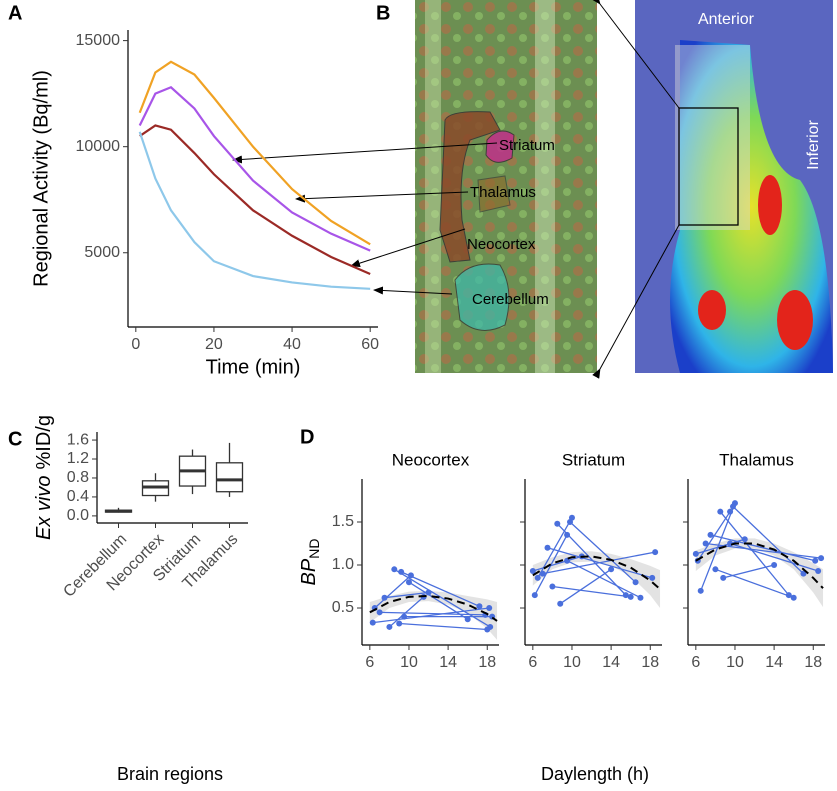  What do you see at coordinates (708, 166) in the screenshot?
I see `zoom-box` at bounding box center [708, 166].